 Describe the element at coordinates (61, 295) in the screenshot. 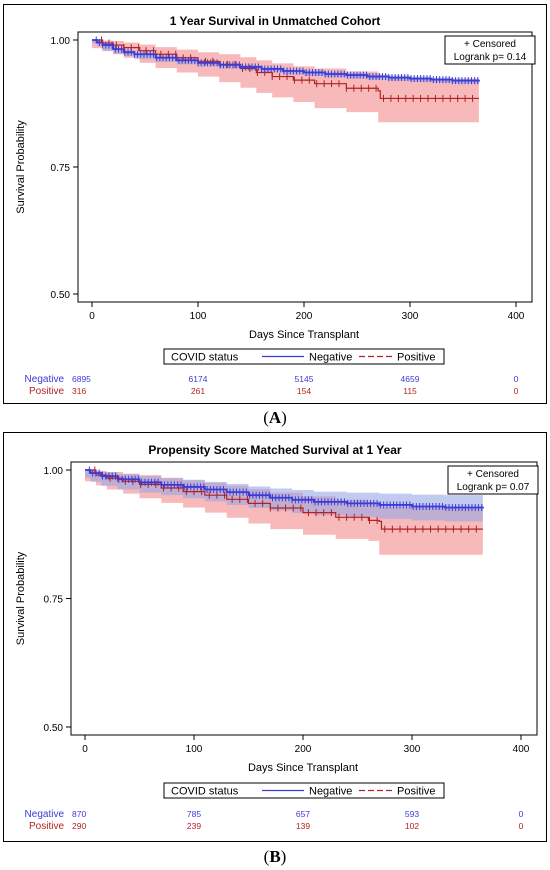

I see `a-y-tick-label: 0.50` at that location.